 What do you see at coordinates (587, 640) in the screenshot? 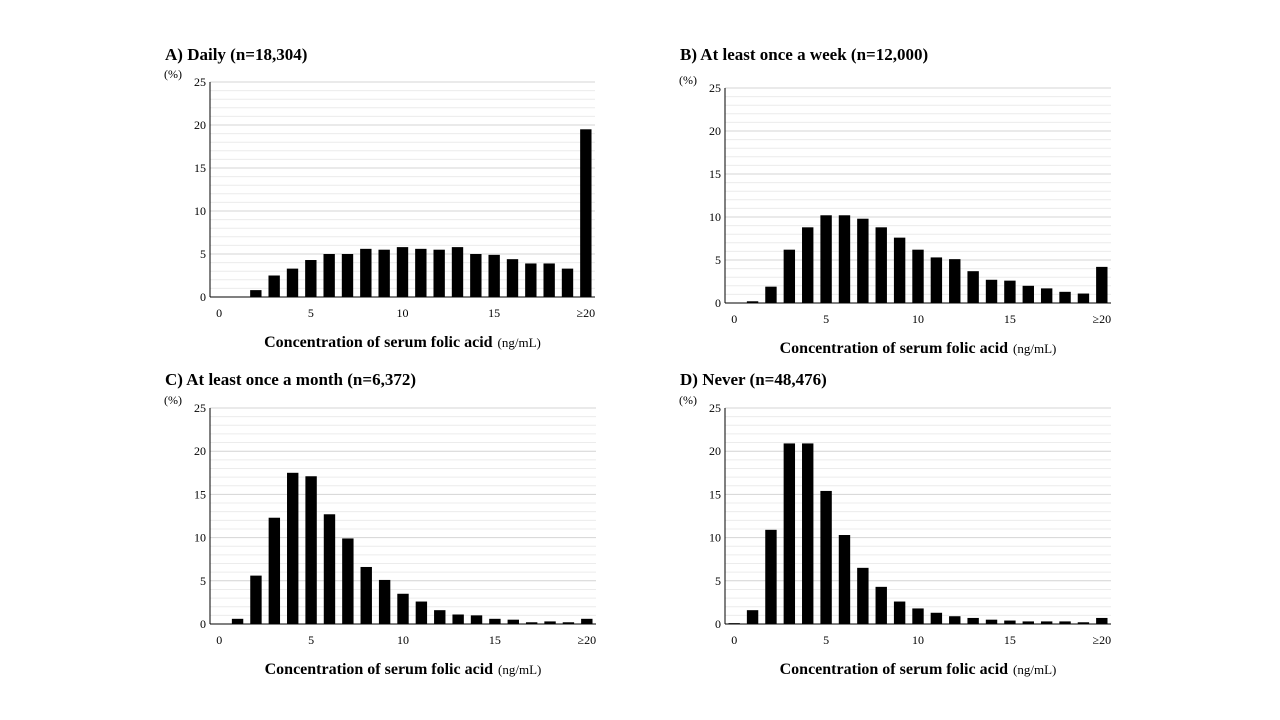
I see `x-tick-label: ≥20` at bounding box center [587, 640].